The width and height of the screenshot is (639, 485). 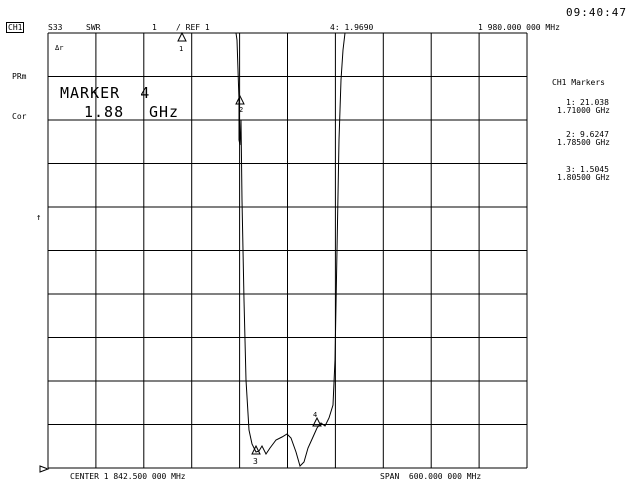 What do you see at coordinates (317, 421) in the screenshot?
I see `marker-4-triangle` at bounding box center [317, 421].